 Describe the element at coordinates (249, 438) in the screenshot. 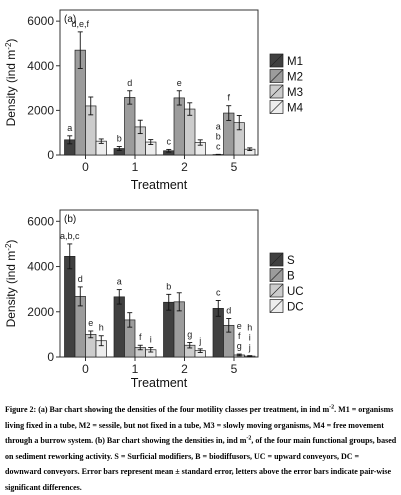

I see `caption-sup-2: -2` at that location.